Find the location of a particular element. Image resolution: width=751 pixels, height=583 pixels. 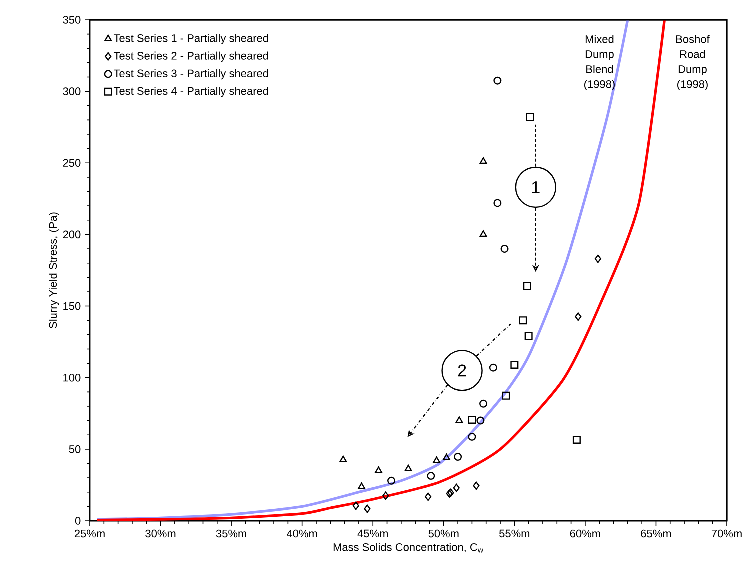

legend-label: Test Series 2 - Partially sheared is located at coordinates (191, 57).